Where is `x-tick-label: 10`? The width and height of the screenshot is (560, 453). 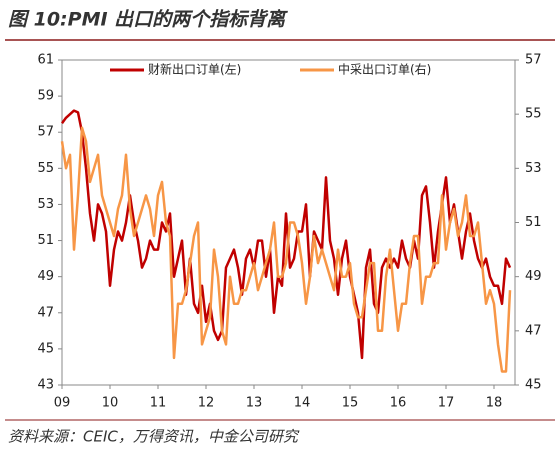
x-tick-label: 10 is located at coordinates (110, 403).